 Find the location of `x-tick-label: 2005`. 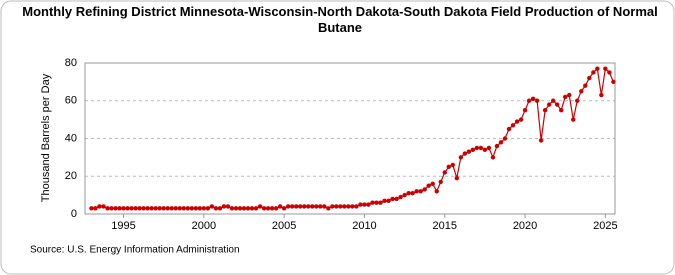

x-tick-label: 2005 is located at coordinates (284, 226).